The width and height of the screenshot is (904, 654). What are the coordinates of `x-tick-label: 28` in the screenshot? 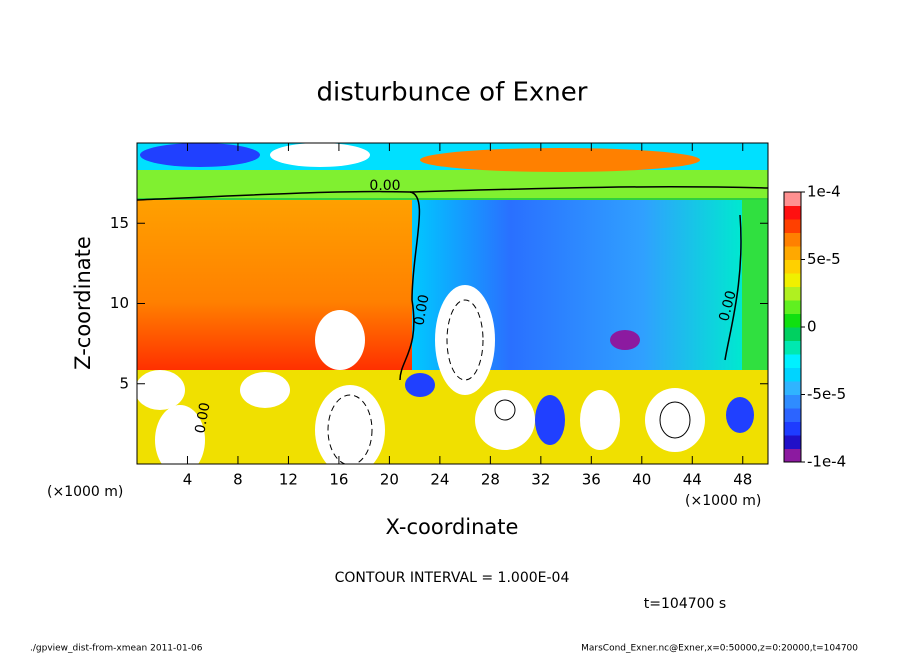 It's located at (490, 480).